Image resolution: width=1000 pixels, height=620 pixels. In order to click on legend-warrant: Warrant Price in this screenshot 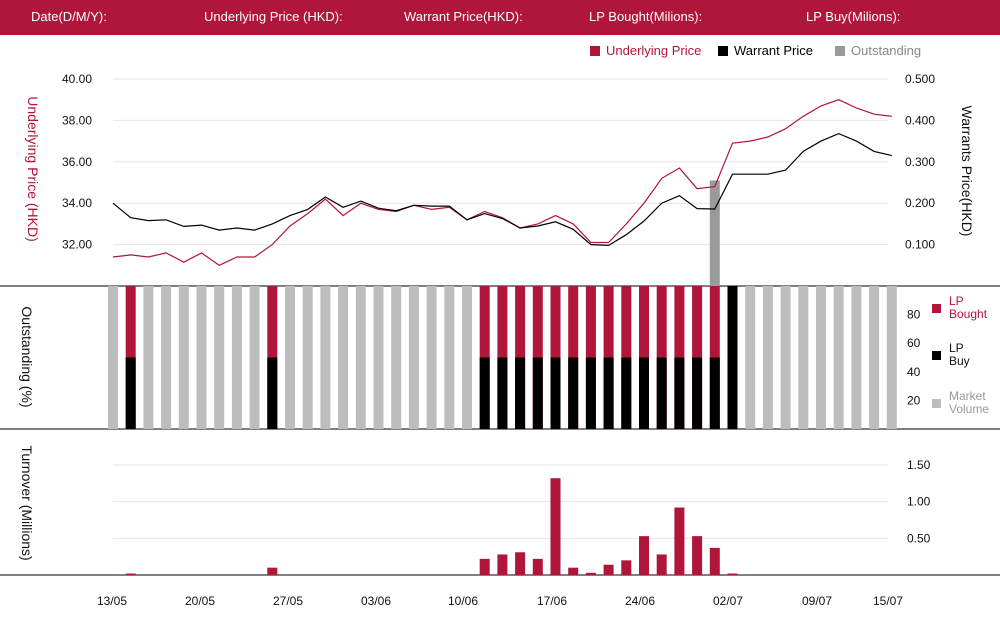, I will do `click(765, 50)`.